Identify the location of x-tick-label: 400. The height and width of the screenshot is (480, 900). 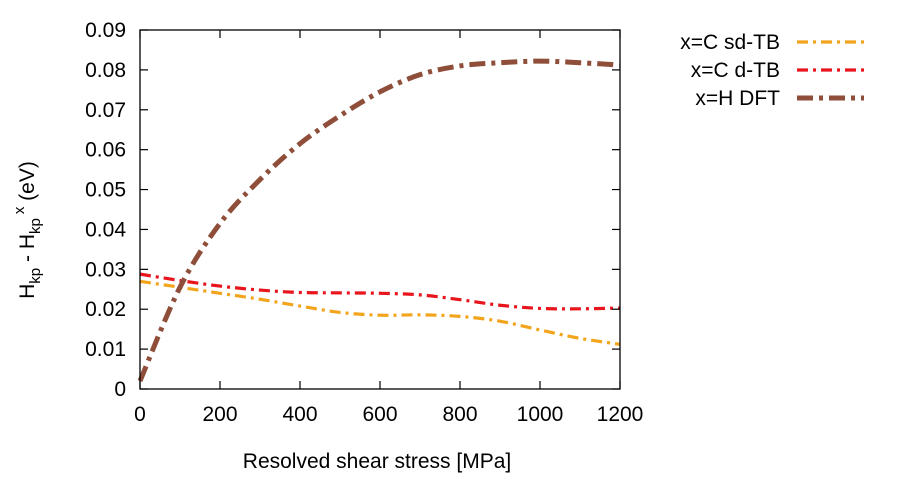
(299, 414).